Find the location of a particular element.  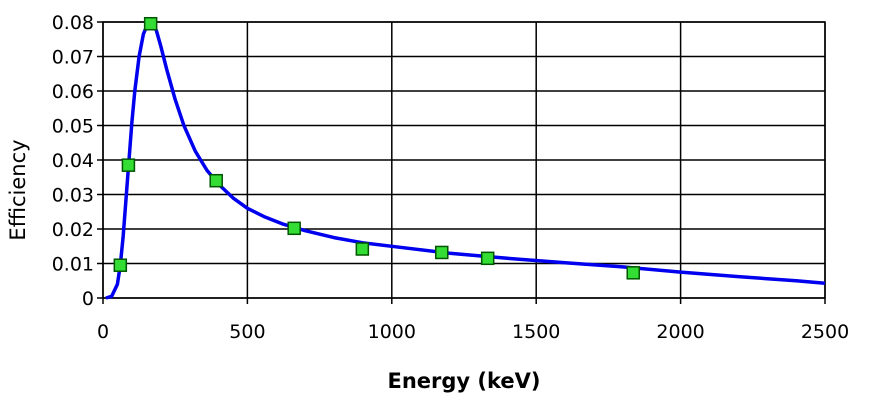

y-axis-label: Efficiency is located at coordinates (18, 189).